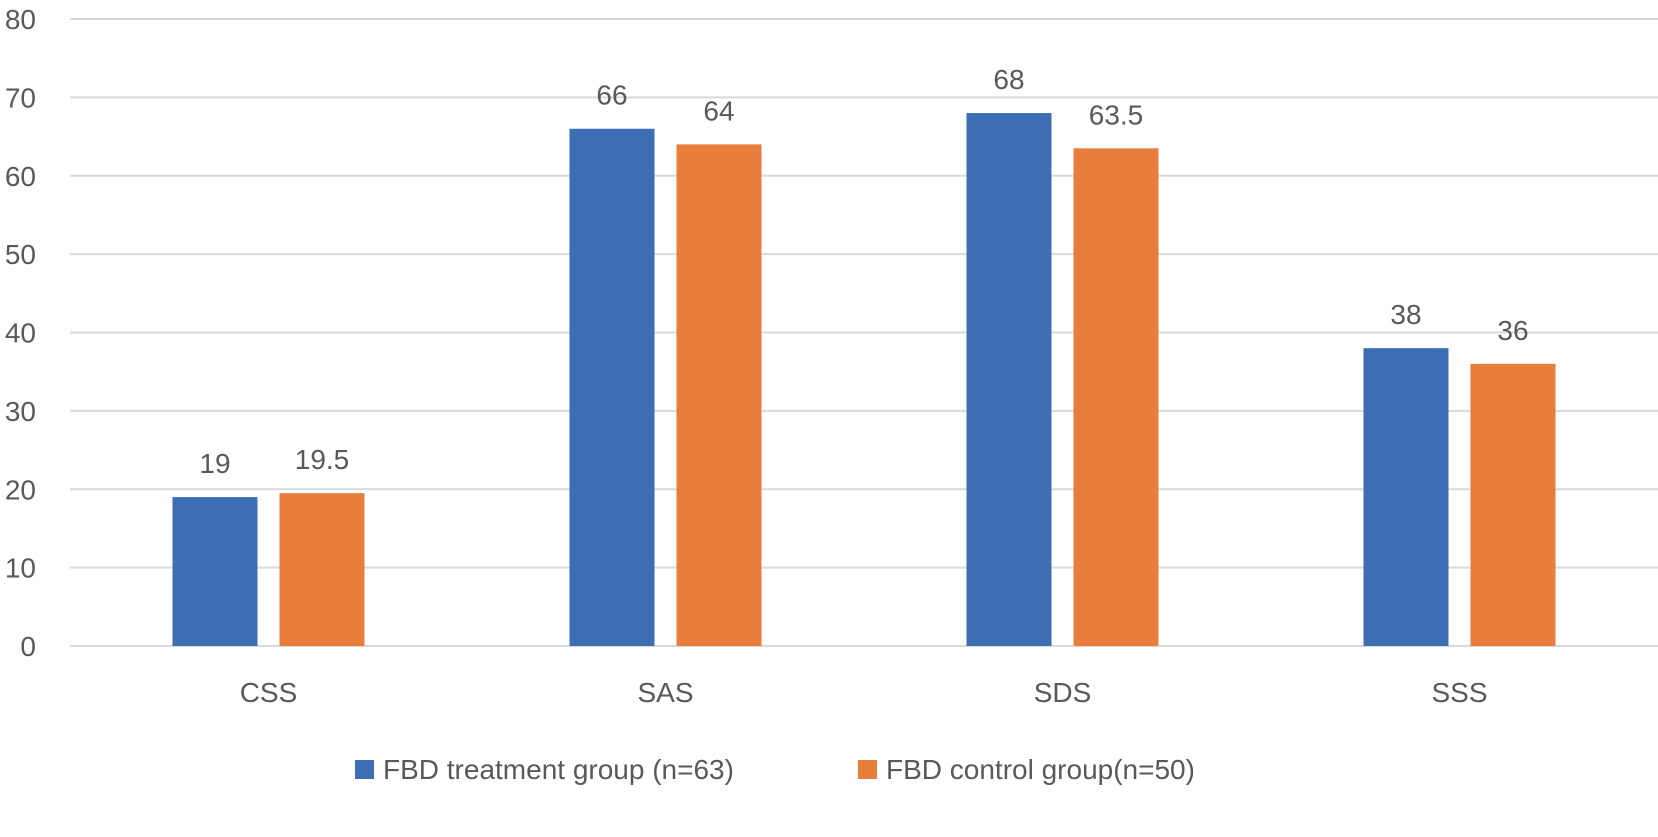 The image size is (1658, 837). Describe the element at coordinates (20, 97) in the screenshot. I see `y-tick-label: 70` at that location.